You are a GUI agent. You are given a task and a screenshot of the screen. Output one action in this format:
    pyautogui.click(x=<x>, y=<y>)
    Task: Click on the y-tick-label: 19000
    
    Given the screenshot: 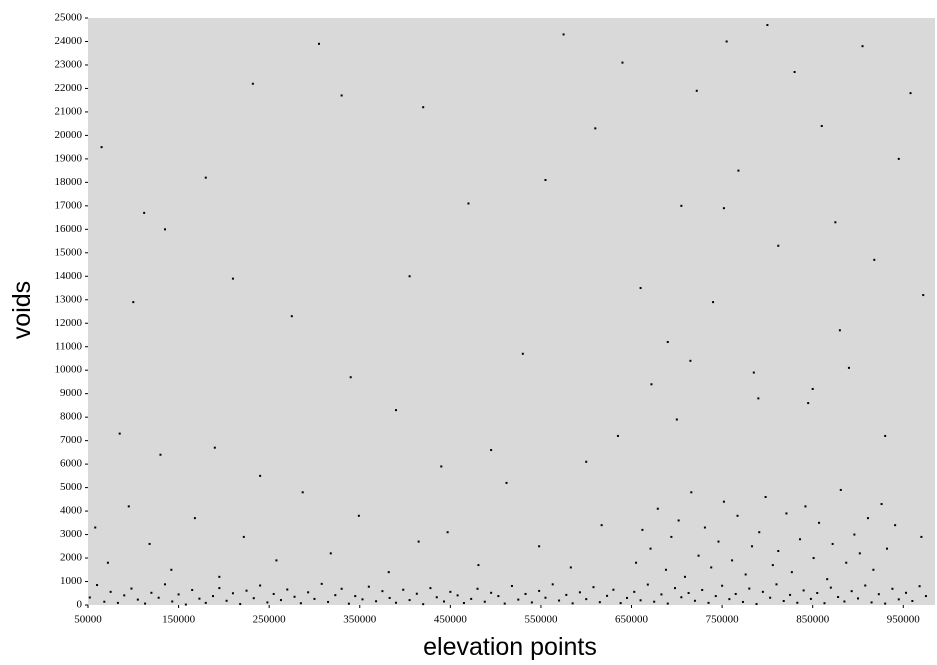 What is the action you would take?
    pyautogui.click(x=69, y=158)
    